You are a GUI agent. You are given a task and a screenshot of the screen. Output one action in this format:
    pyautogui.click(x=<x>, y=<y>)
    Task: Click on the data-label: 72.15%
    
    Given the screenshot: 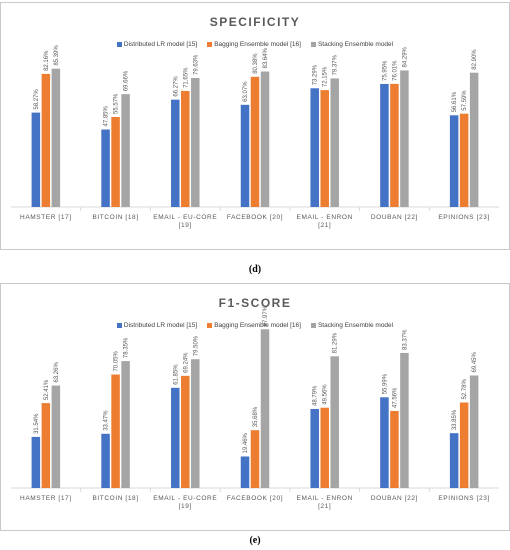 What is the action you would take?
    pyautogui.click(x=326, y=76)
    